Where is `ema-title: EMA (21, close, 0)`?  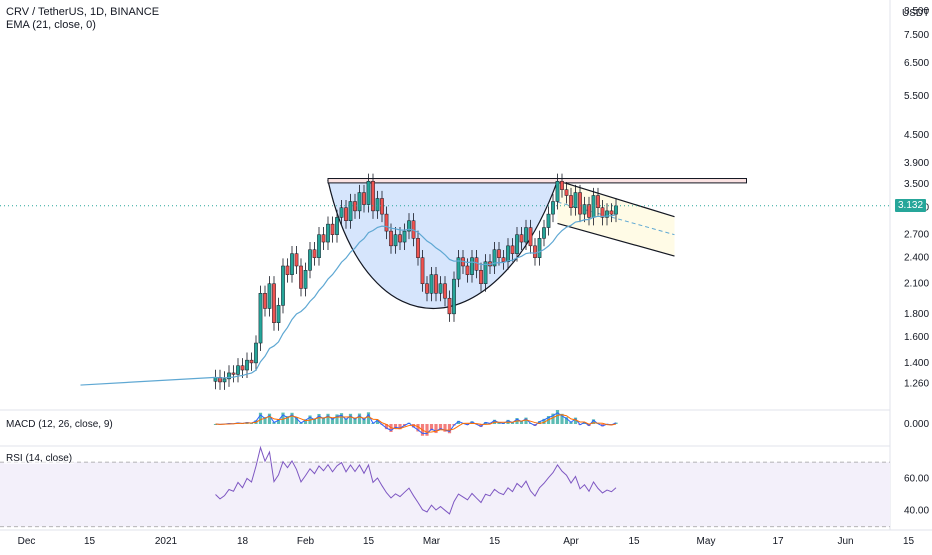
ema-title: EMA (21, close, 0) is located at coordinates (51, 25).